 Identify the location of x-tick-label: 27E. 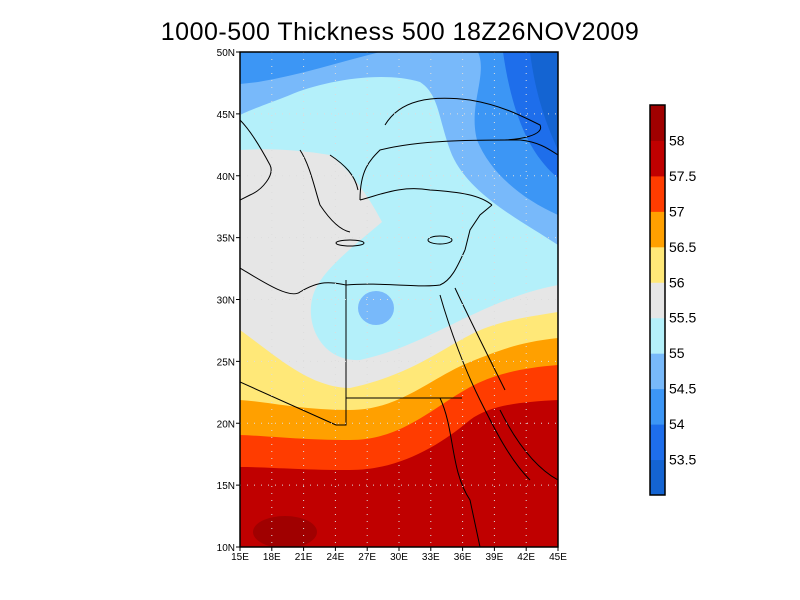
(367, 557).